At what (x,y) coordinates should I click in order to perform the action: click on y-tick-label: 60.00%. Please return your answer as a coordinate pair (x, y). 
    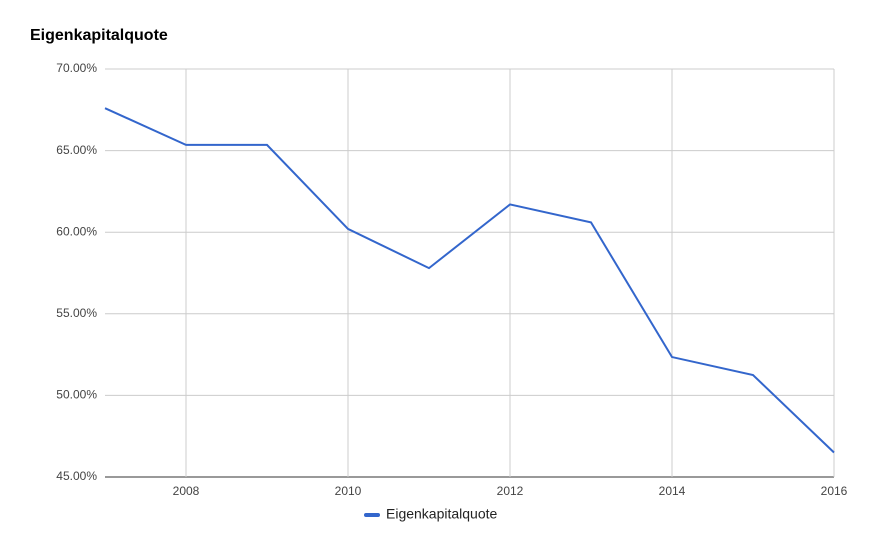
    Looking at the image, I should click on (76, 231).